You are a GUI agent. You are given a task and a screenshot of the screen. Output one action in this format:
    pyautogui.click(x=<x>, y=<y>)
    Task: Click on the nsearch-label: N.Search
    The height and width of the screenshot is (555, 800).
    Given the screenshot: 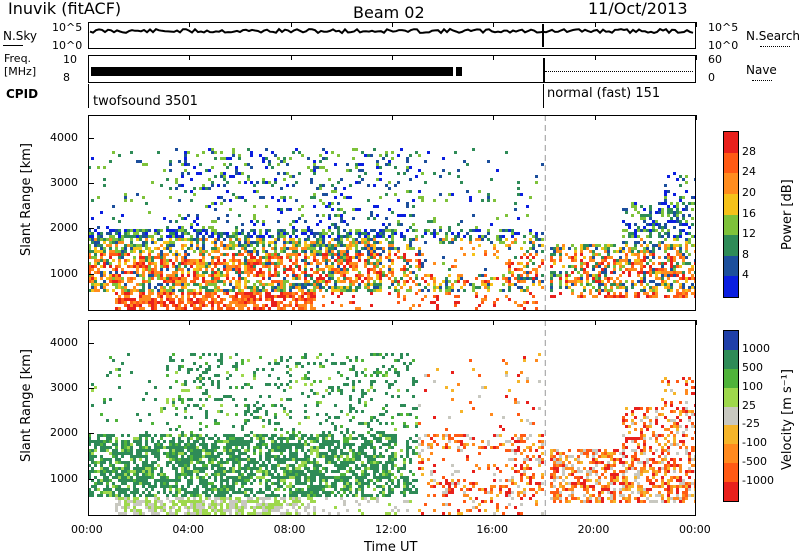 What is the action you would take?
    pyautogui.click(x=773, y=36)
    